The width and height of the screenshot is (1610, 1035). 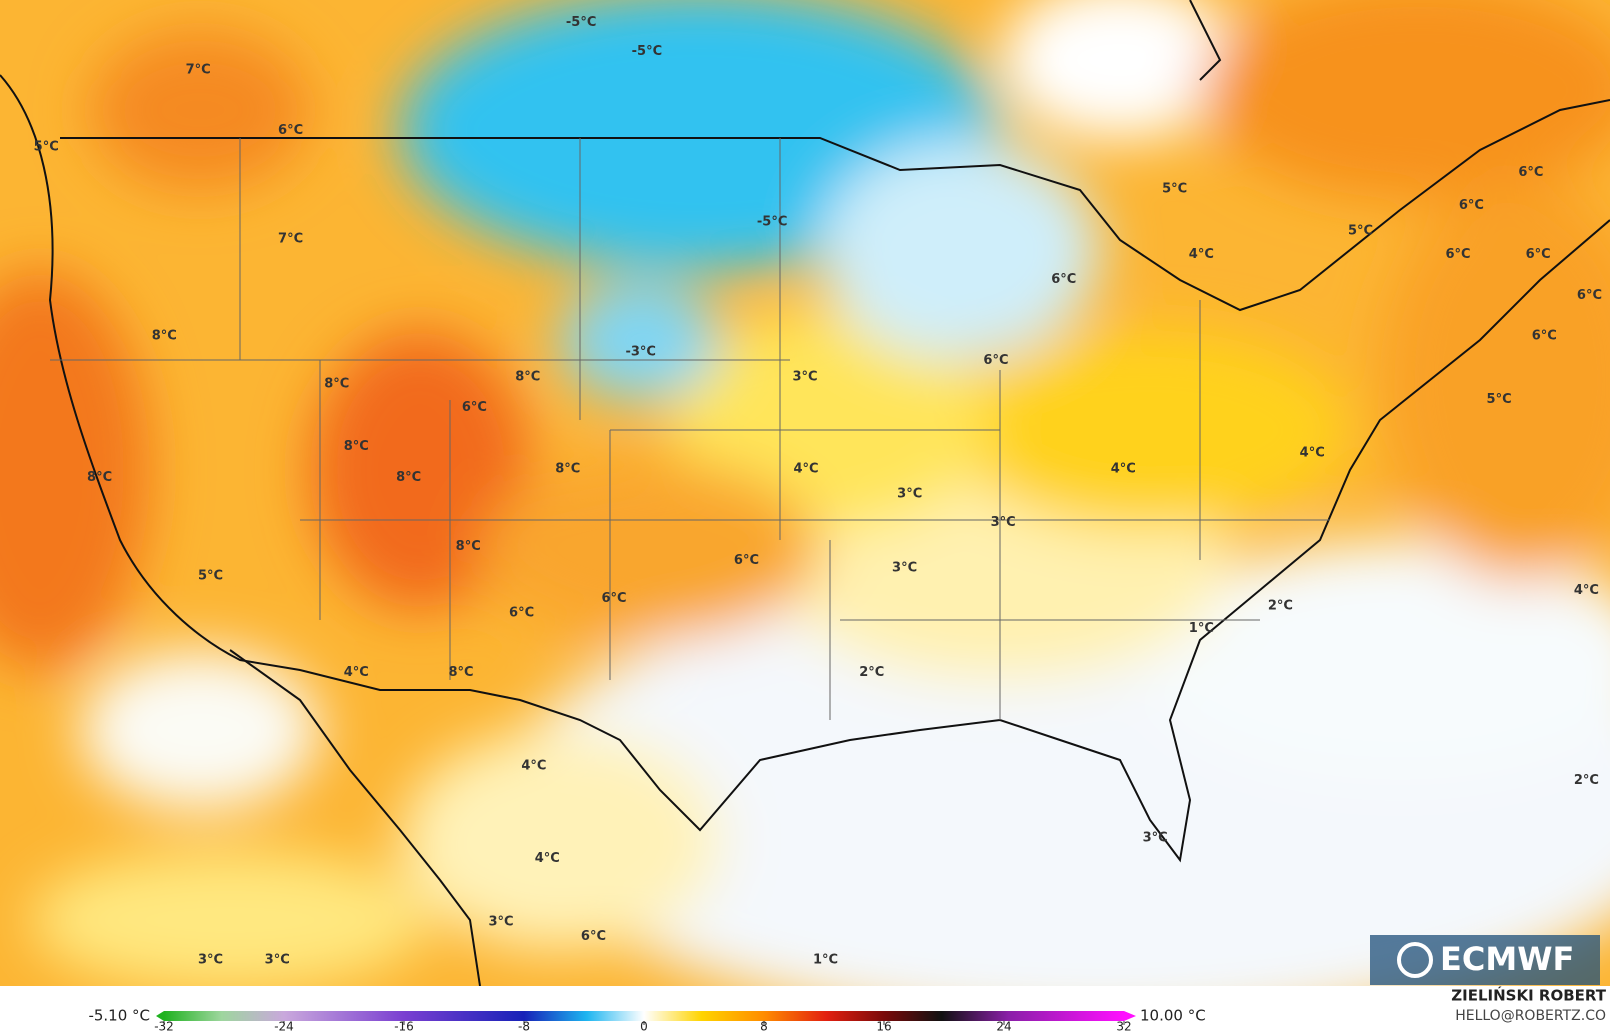 What do you see at coordinates (1507, 959) in the screenshot?
I see `logo-text: ECMWF` at bounding box center [1507, 959].